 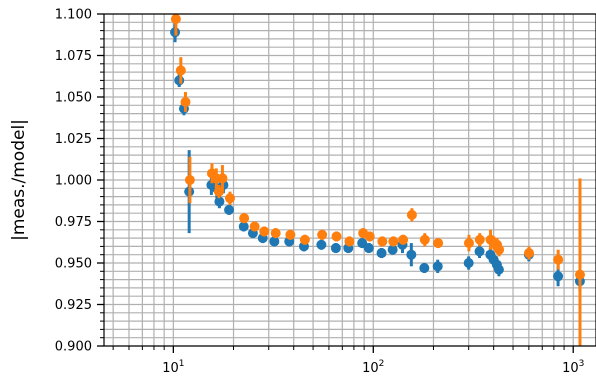 I want to click on y-axis-title: |meas./model|, so click(x=19, y=180).